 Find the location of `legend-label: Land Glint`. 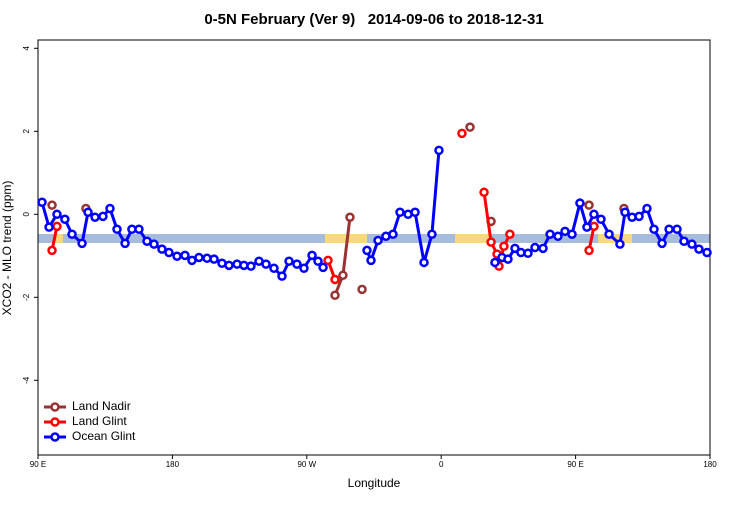

legend-label: Land Glint is located at coordinates (99, 421).